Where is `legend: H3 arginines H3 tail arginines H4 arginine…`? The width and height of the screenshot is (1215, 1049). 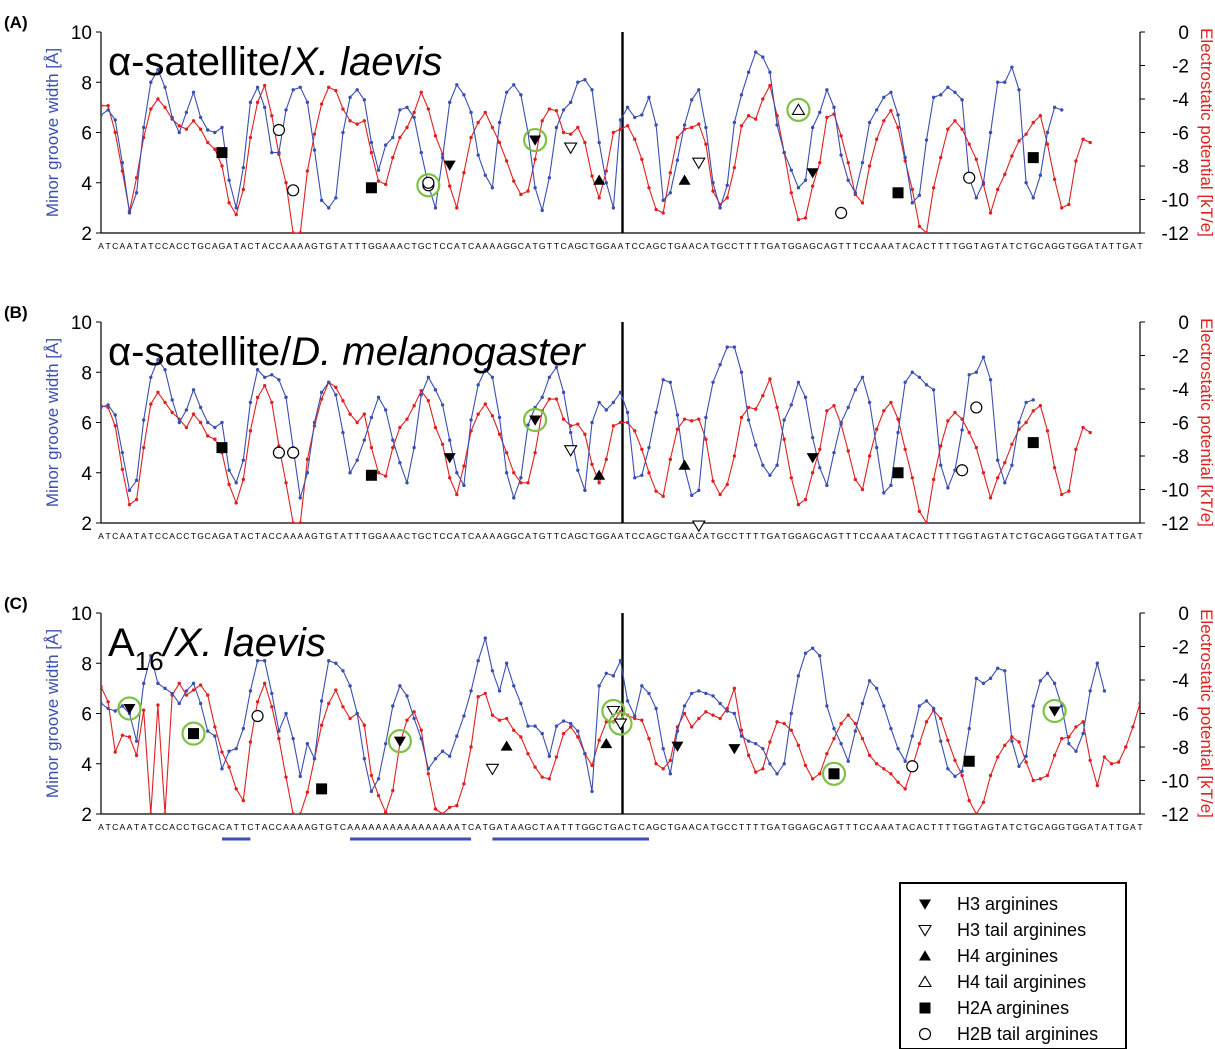
legend: H3 arginines H3 tail arginines H4 arginine… is located at coordinates (1013, 965).